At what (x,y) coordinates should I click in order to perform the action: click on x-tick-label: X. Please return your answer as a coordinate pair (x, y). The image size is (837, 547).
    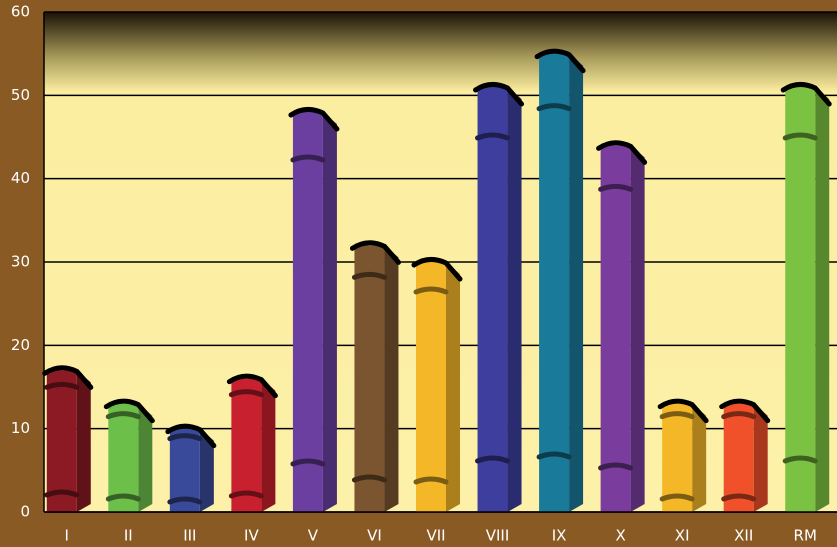
    Looking at the image, I should click on (620, 536).